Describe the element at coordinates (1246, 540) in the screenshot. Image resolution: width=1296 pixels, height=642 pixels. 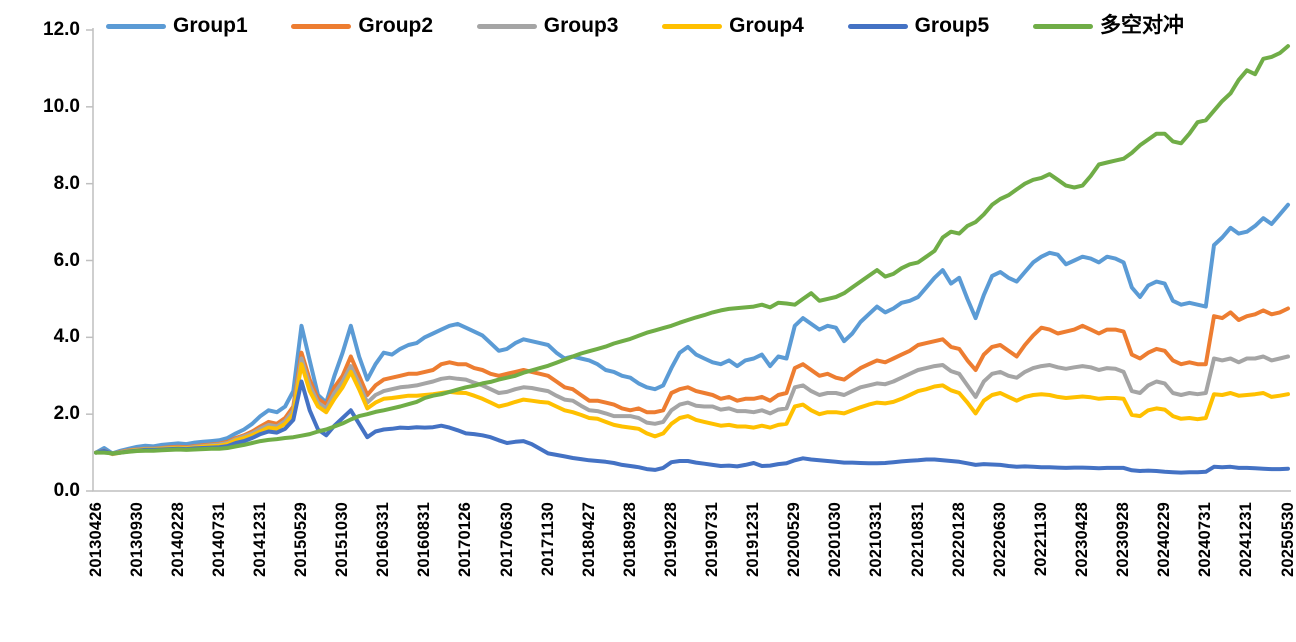
I see `x-tick-label: 20241231` at that location.